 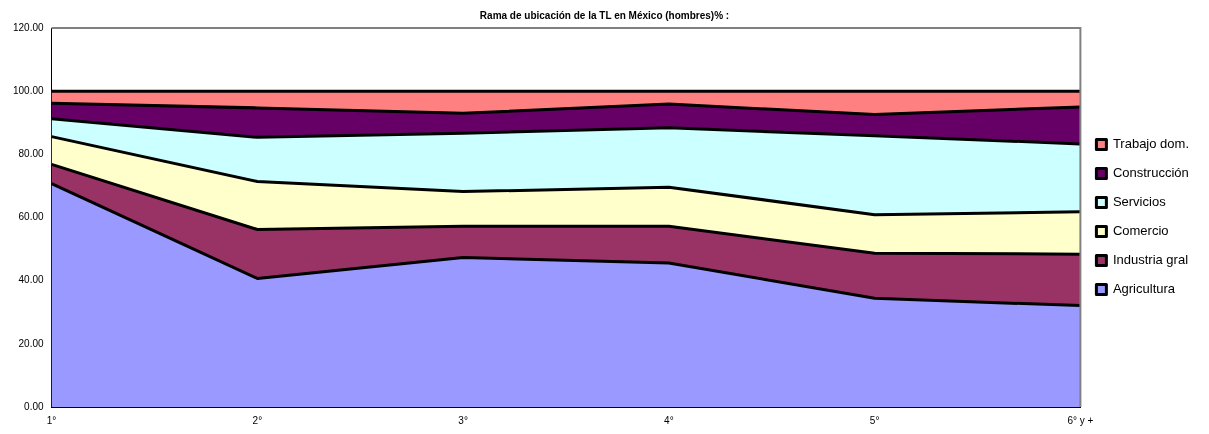 I want to click on x-tick-label: 4°, so click(x=669, y=420).